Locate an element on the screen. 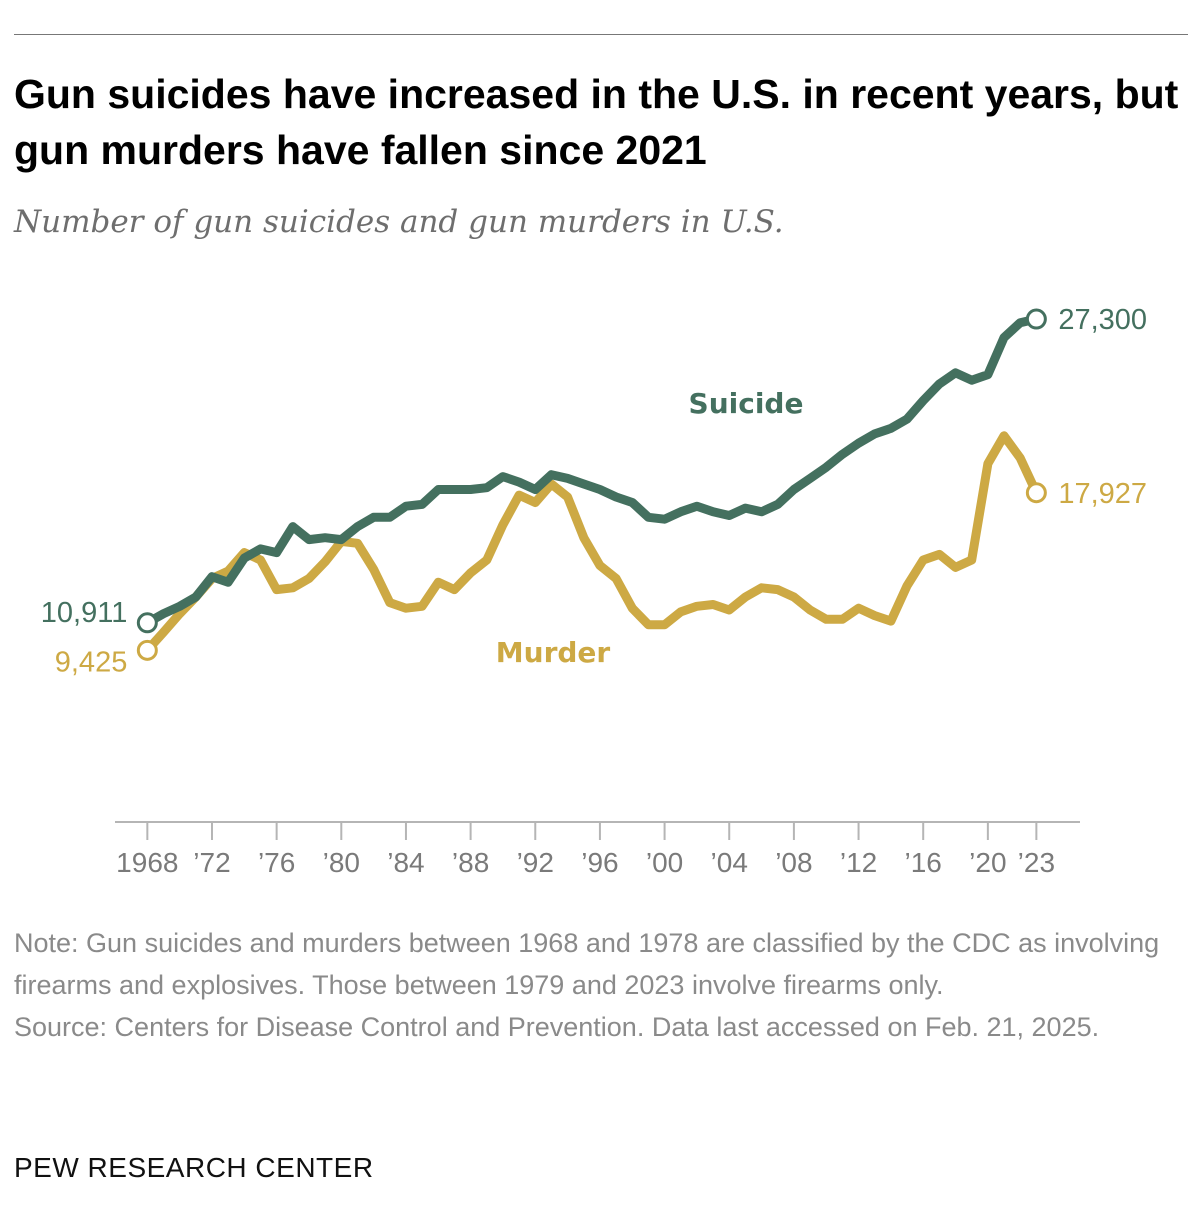  x-tick-label: 1968 is located at coordinates (147, 862).